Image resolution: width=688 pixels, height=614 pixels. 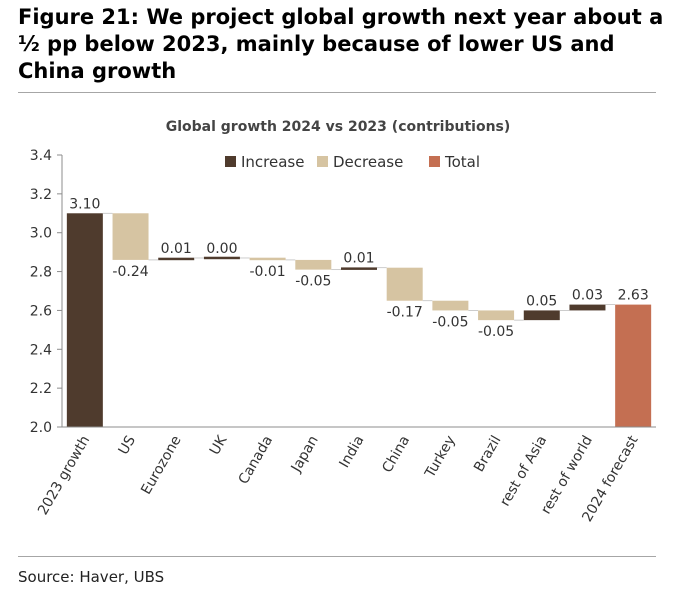 What do you see at coordinates (587, 307) in the screenshot?
I see `bar-rest-of-world` at bounding box center [587, 307].